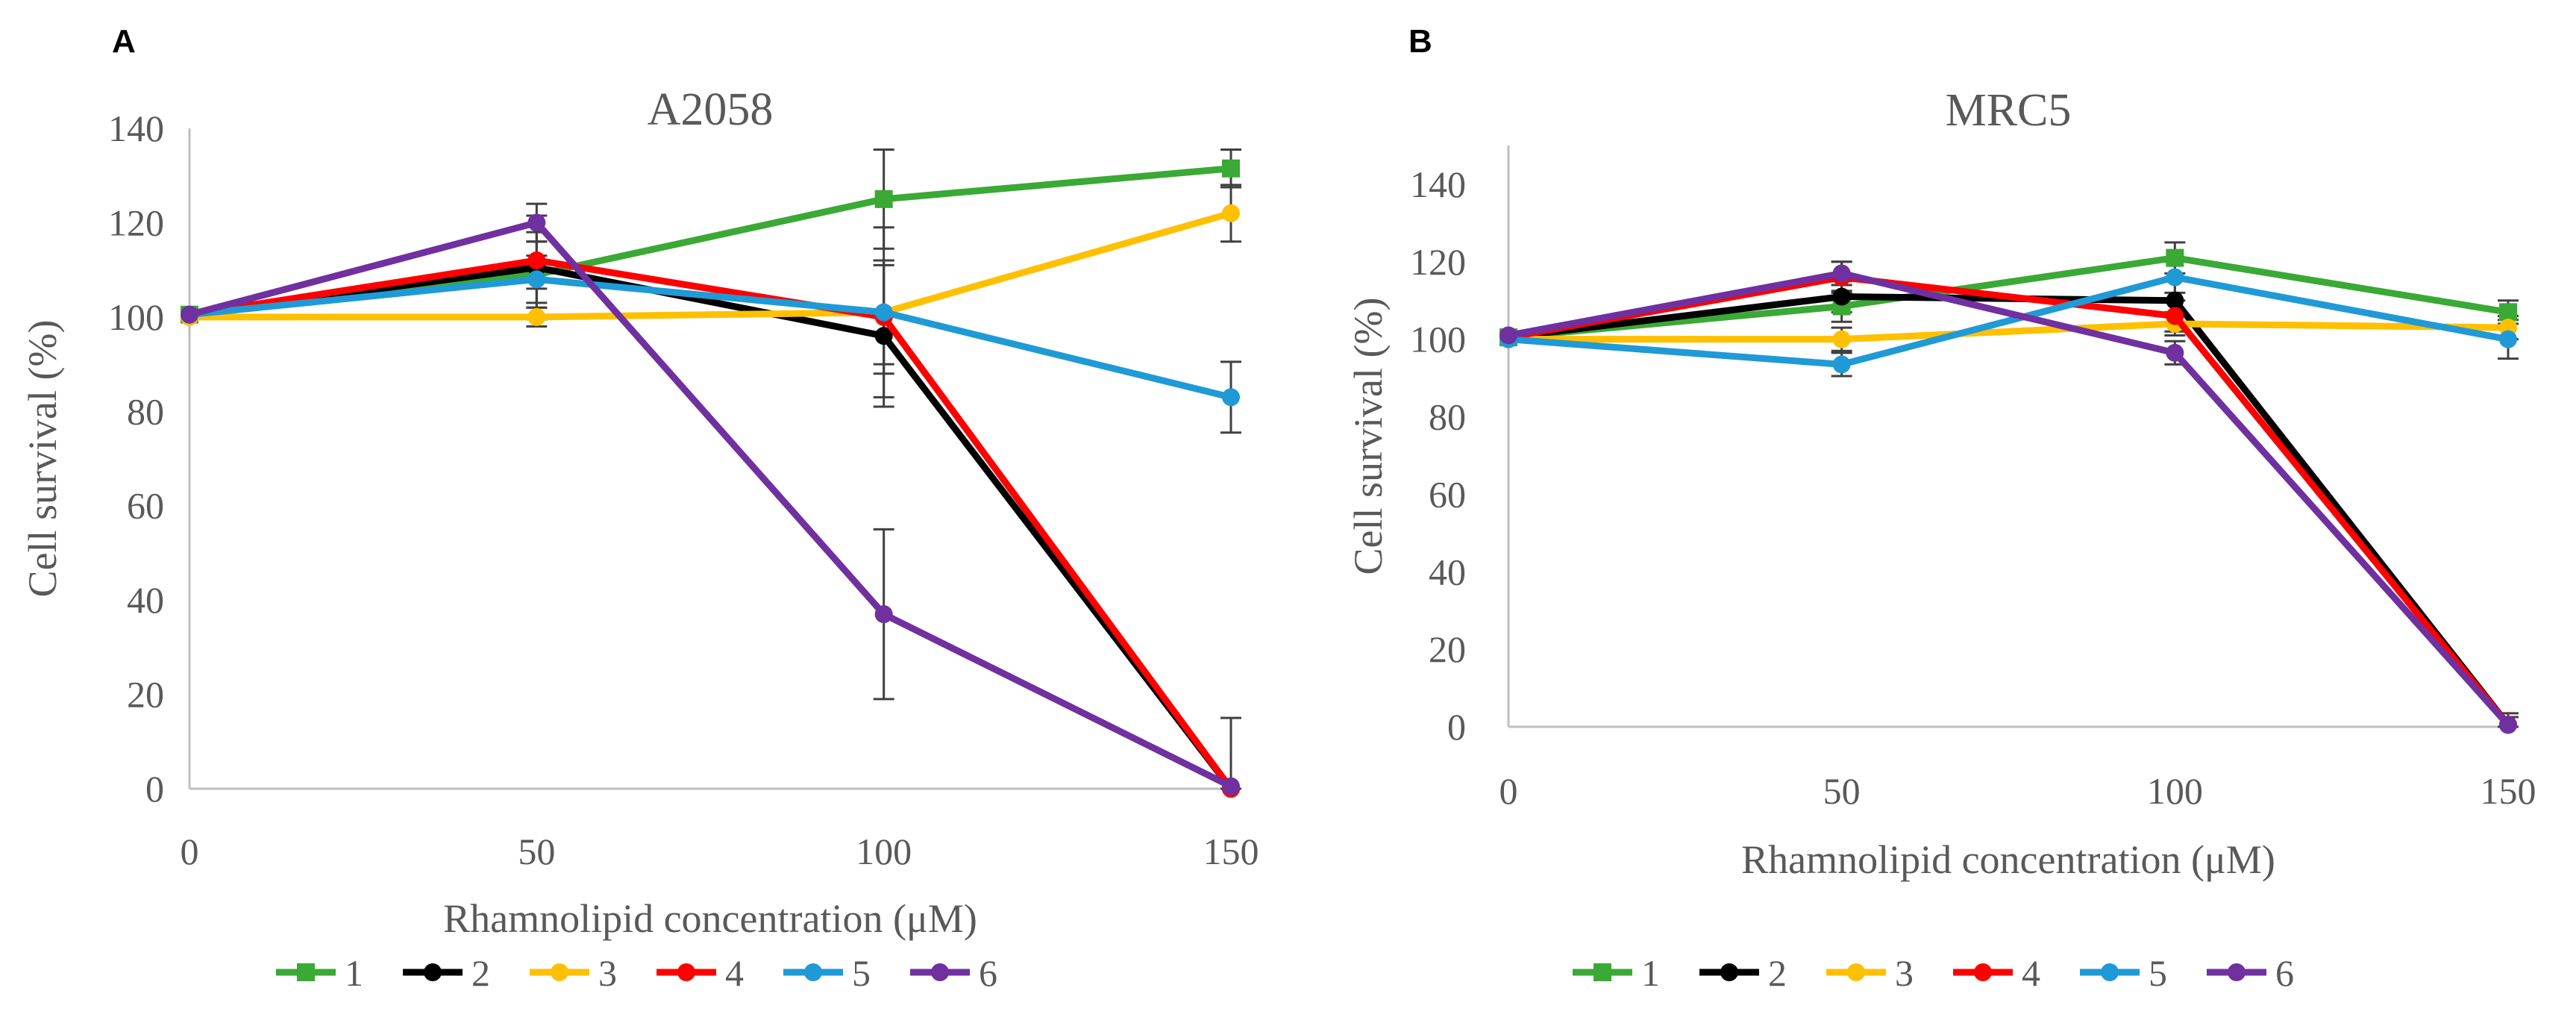 This screenshot has height=1026, width=2576. What do you see at coordinates (2009, 110) in the screenshot?
I see `chart-title-b: MRC5` at bounding box center [2009, 110].